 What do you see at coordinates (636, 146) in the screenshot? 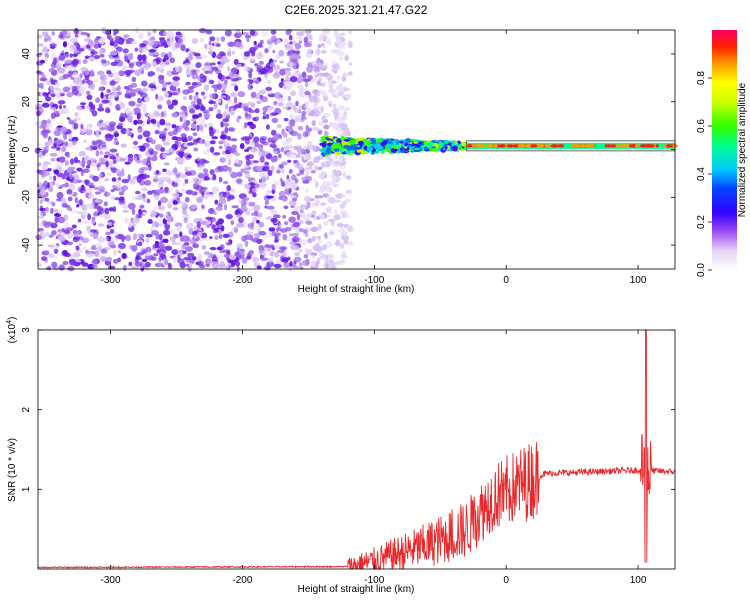
I see `spectrogram-line-peak` at bounding box center [636, 146].